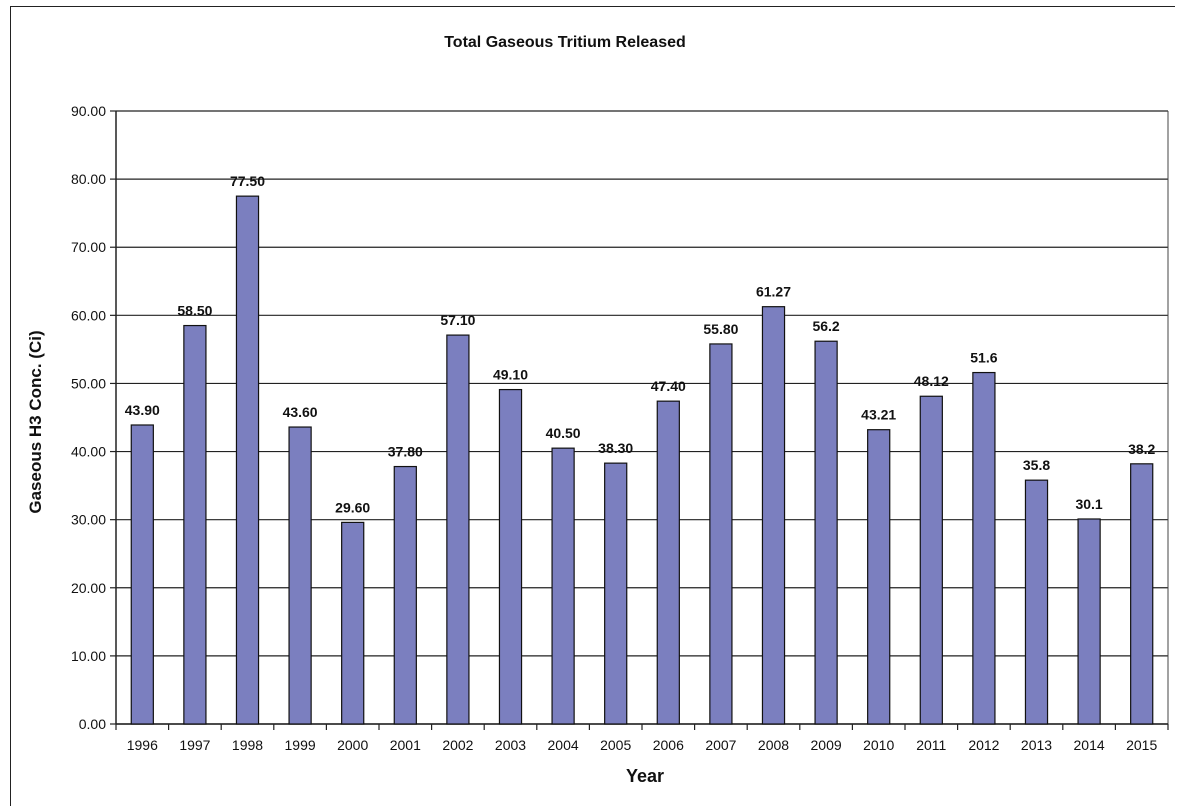 The height and width of the screenshot is (809, 1177). Describe the element at coordinates (983, 358) in the screenshot. I see `data-label: 51.6` at that location.